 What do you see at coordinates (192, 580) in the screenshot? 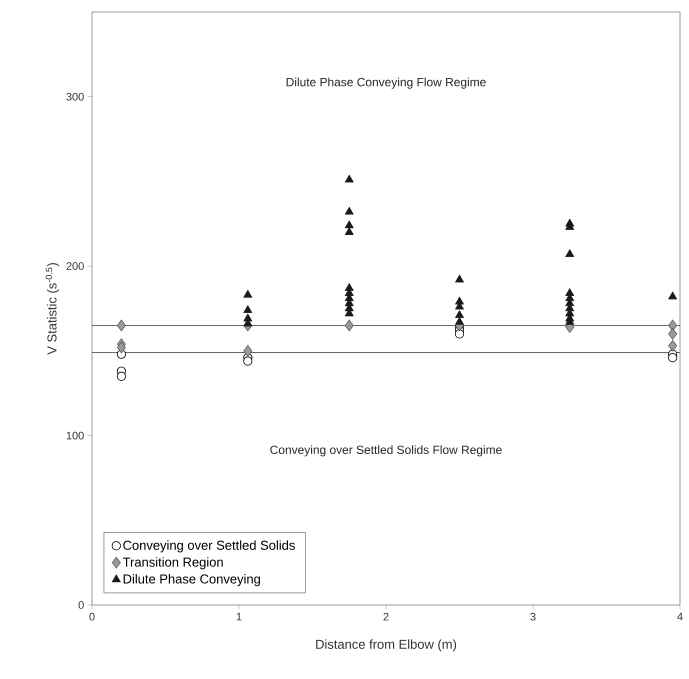
I see `legend-label: Dilute Phase Conveying` at bounding box center [192, 580].